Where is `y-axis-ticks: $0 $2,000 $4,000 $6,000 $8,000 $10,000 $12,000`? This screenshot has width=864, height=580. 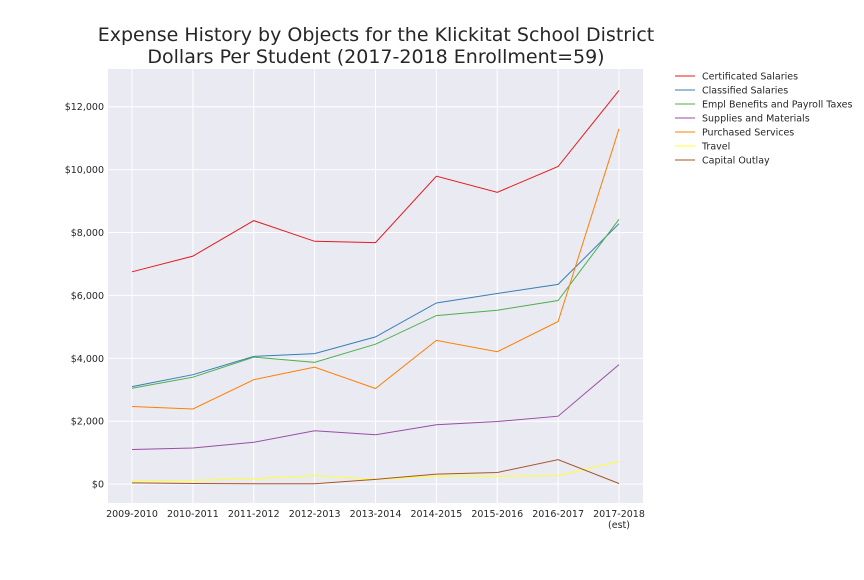
y-axis-ticks: $0 $2,000 $4,000 $6,000 $8,000 $10,000 $12,000 is located at coordinates (84, 296).